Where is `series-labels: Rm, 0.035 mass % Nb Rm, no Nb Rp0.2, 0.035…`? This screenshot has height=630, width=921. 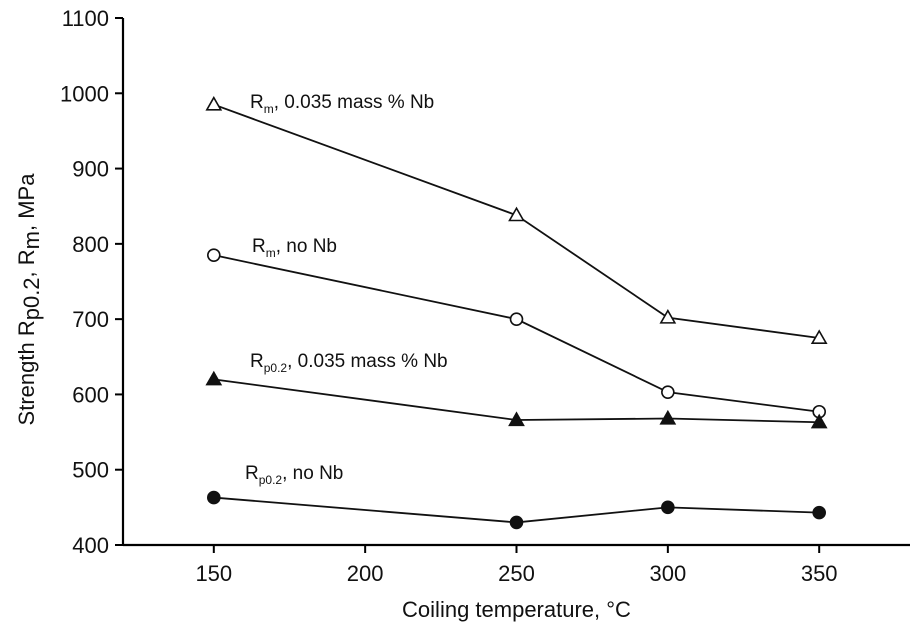
series-labels: Rm, 0.035 mass % Nb Rm, no Nb Rp0.2, 0.035… is located at coordinates (346, 289).